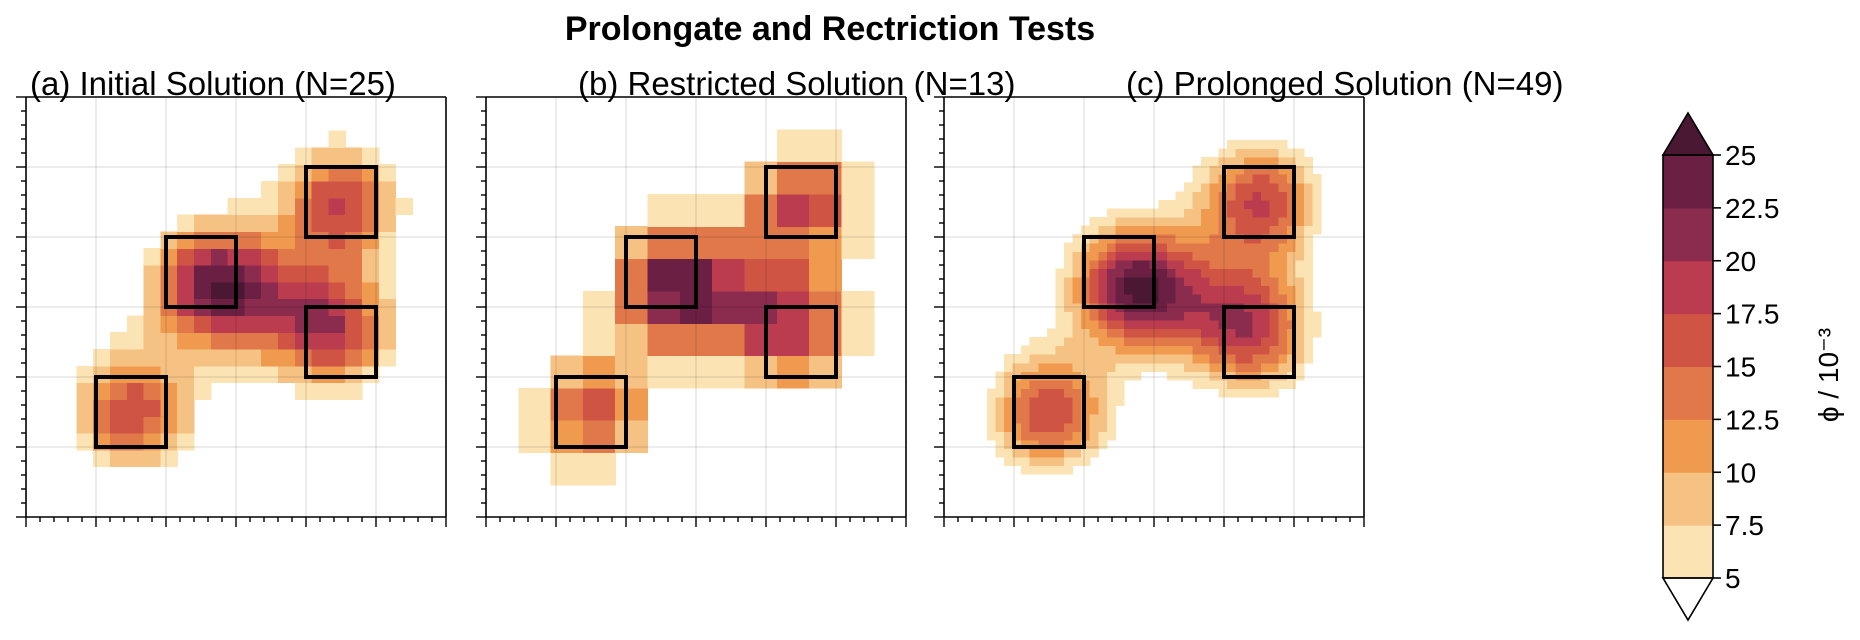 Image resolution: width=1860 pixels, height=640 pixels. Describe the element at coordinates (1688, 499) in the screenshot. I see `colorbar-segment` at that location.